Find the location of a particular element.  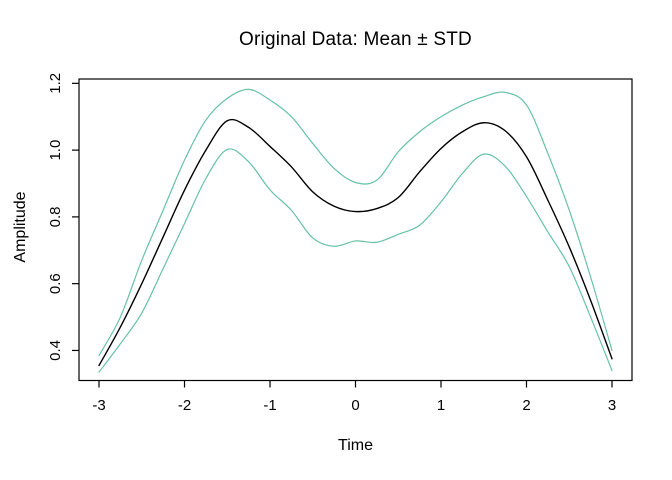

y-tick-label: 0.6 is located at coordinates (55, 283).